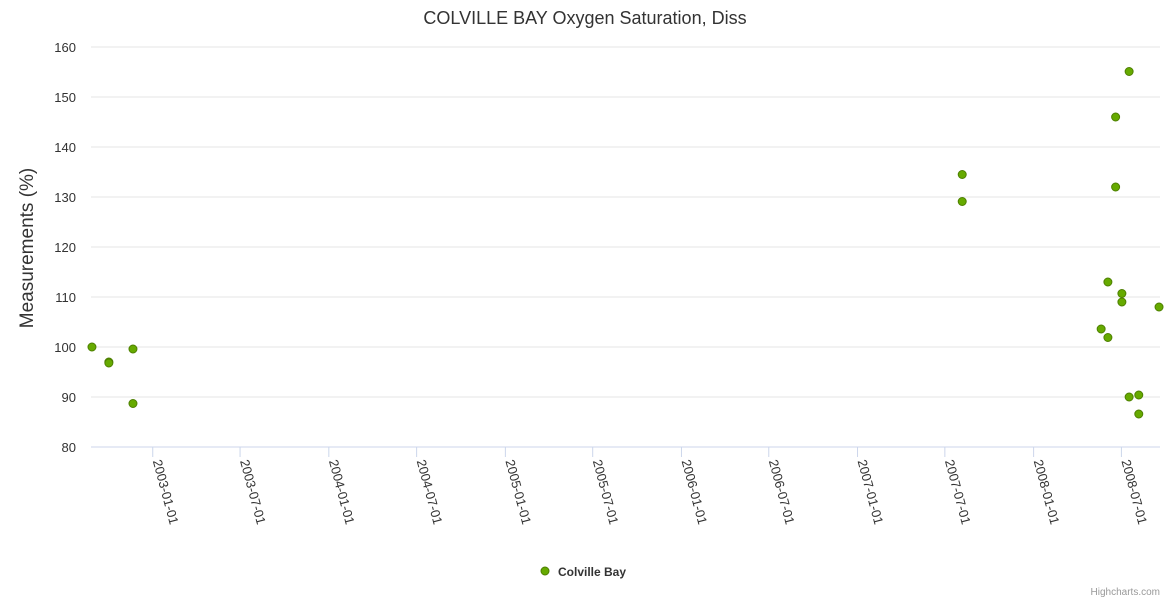 The width and height of the screenshot is (1170, 600). What do you see at coordinates (65, 97) in the screenshot?
I see `y-tick-label: 150` at bounding box center [65, 97].